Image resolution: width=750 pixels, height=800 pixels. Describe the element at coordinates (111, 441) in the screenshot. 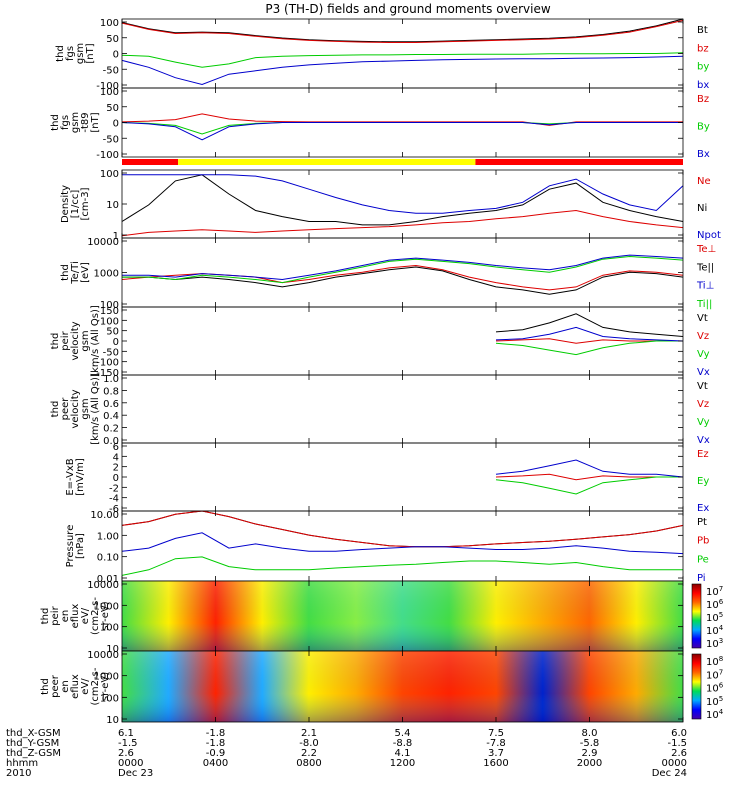

I see `y-tick-label: 0.0` at that location.